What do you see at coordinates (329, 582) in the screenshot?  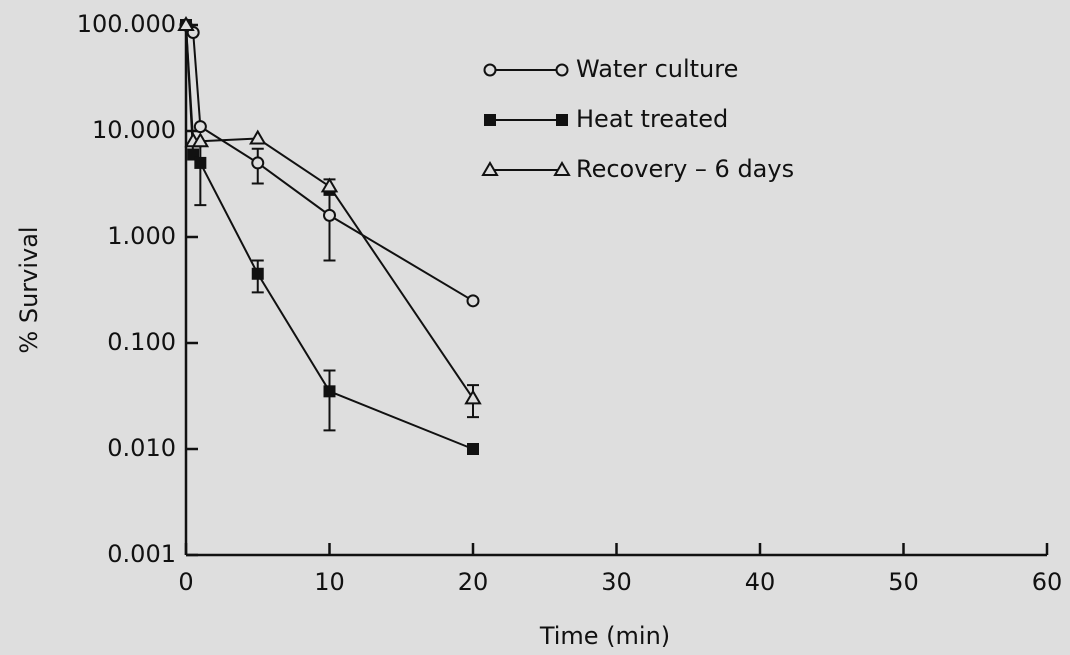 I see `x-tick-label: 10` at bounding box center [329, 582].